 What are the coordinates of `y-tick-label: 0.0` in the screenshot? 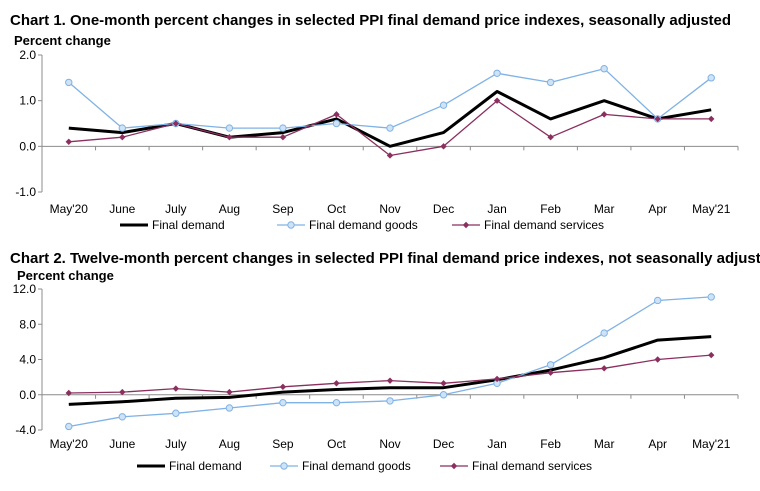 It's located at (27, 146).